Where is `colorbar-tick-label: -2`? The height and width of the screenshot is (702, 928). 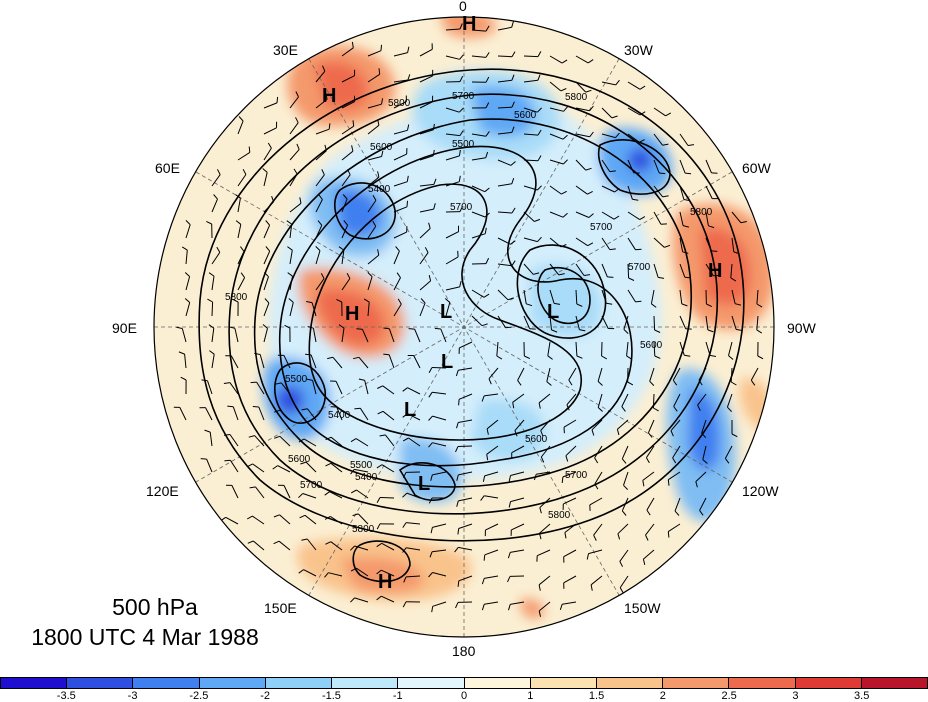
colorbar-tick-label: -2 is located at coordinates (265, 696).